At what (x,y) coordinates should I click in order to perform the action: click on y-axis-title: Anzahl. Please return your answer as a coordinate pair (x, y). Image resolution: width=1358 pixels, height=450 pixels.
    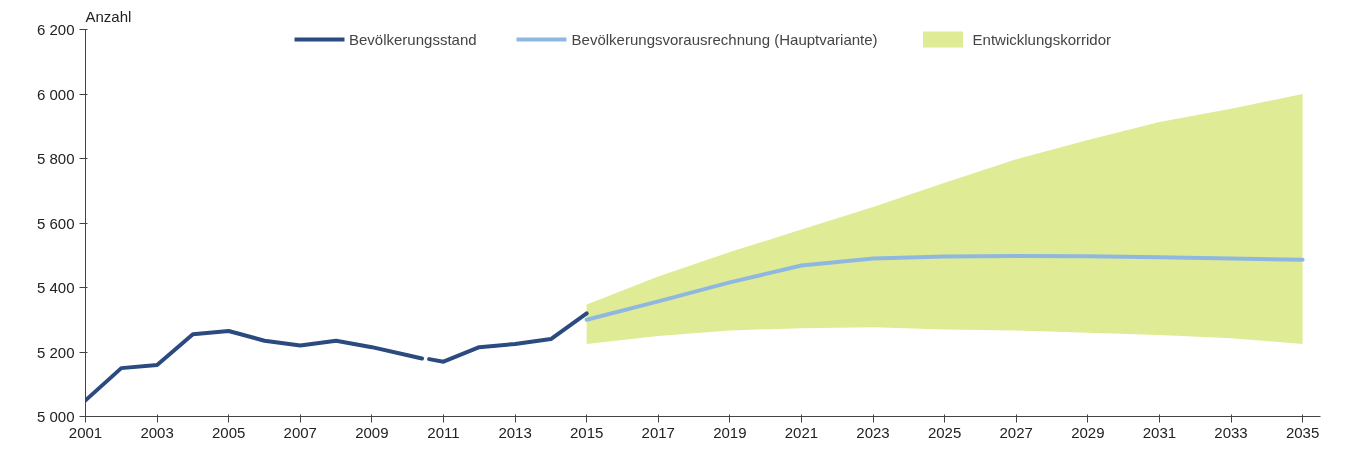
    Looking at the image, I should click on (108, 16).